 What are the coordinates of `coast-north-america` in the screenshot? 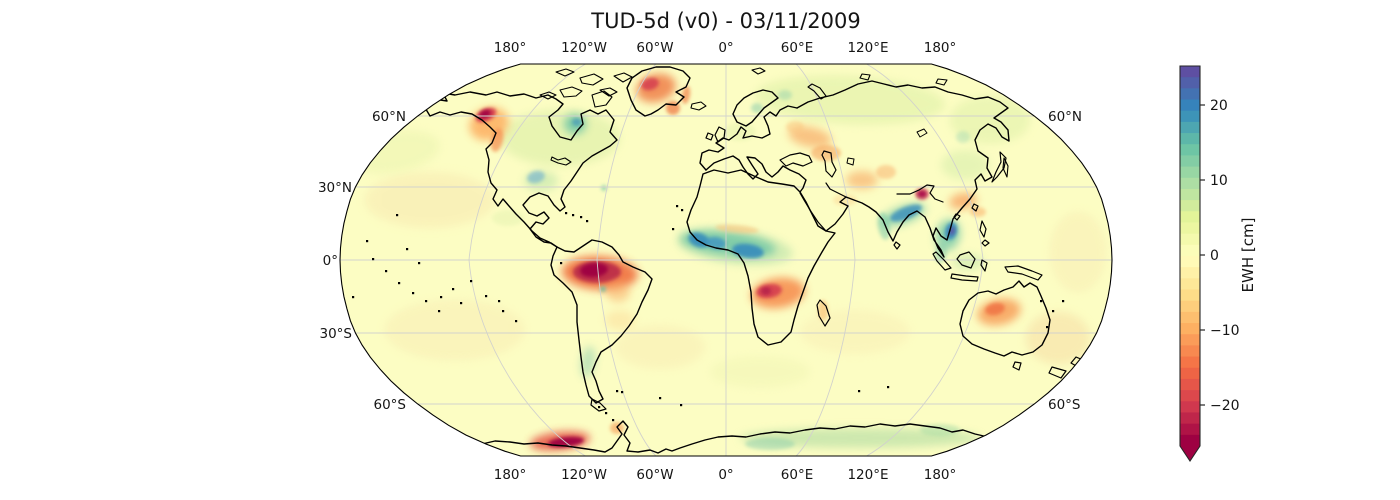 It's located at (520, 169).